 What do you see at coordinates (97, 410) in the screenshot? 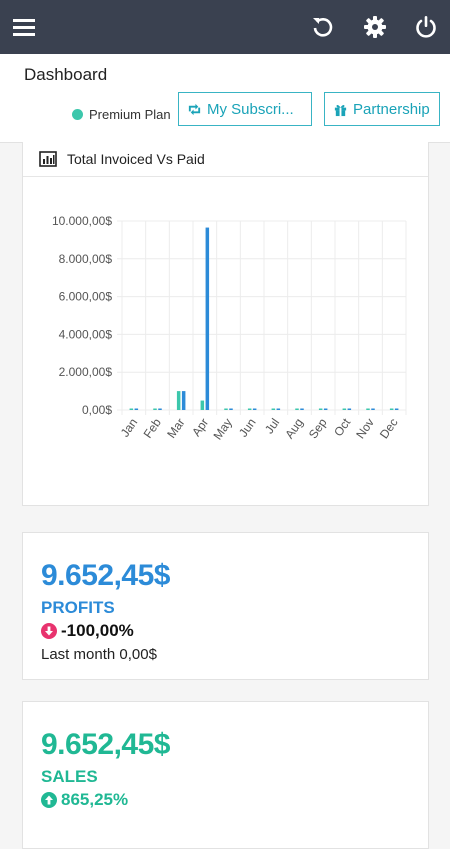
I see `y-tick-label: 0,00$` at bounding box center [97, 410].